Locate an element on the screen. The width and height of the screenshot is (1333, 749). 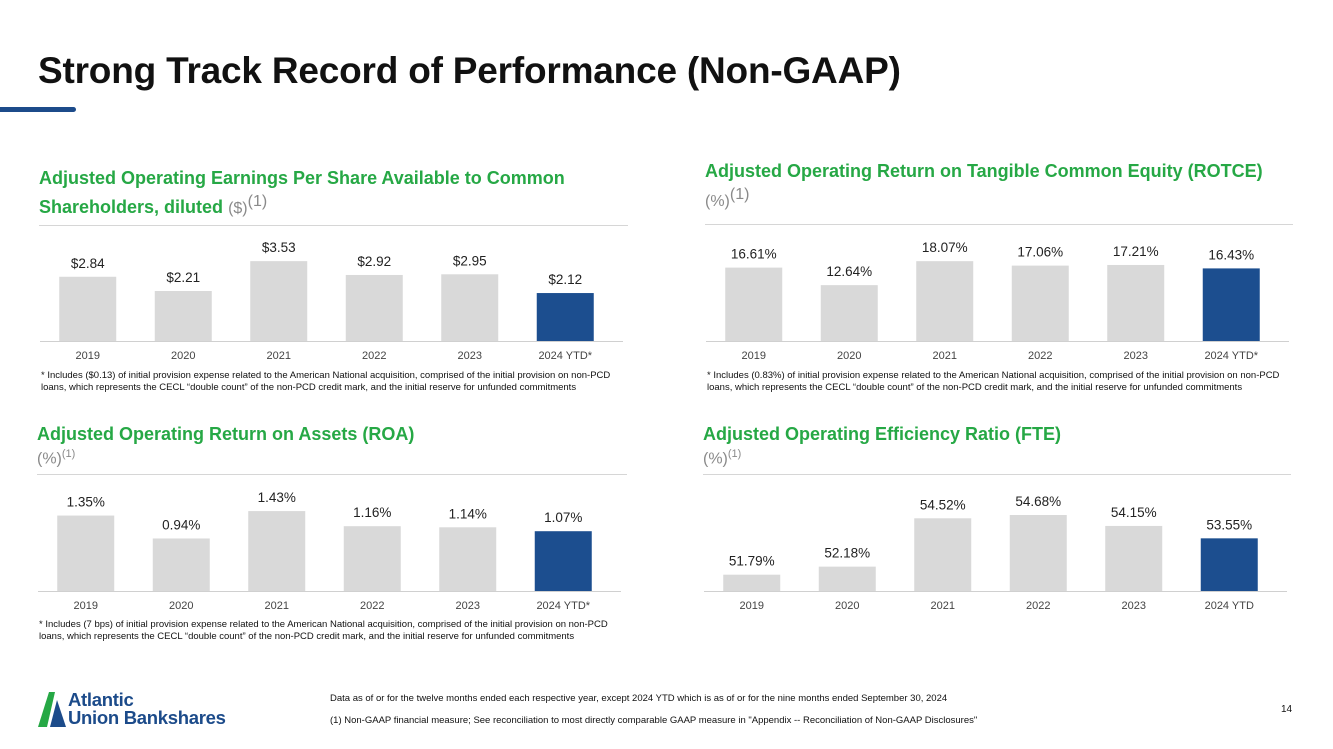
data-label: 54.52% is located at coordinates (943, 504).